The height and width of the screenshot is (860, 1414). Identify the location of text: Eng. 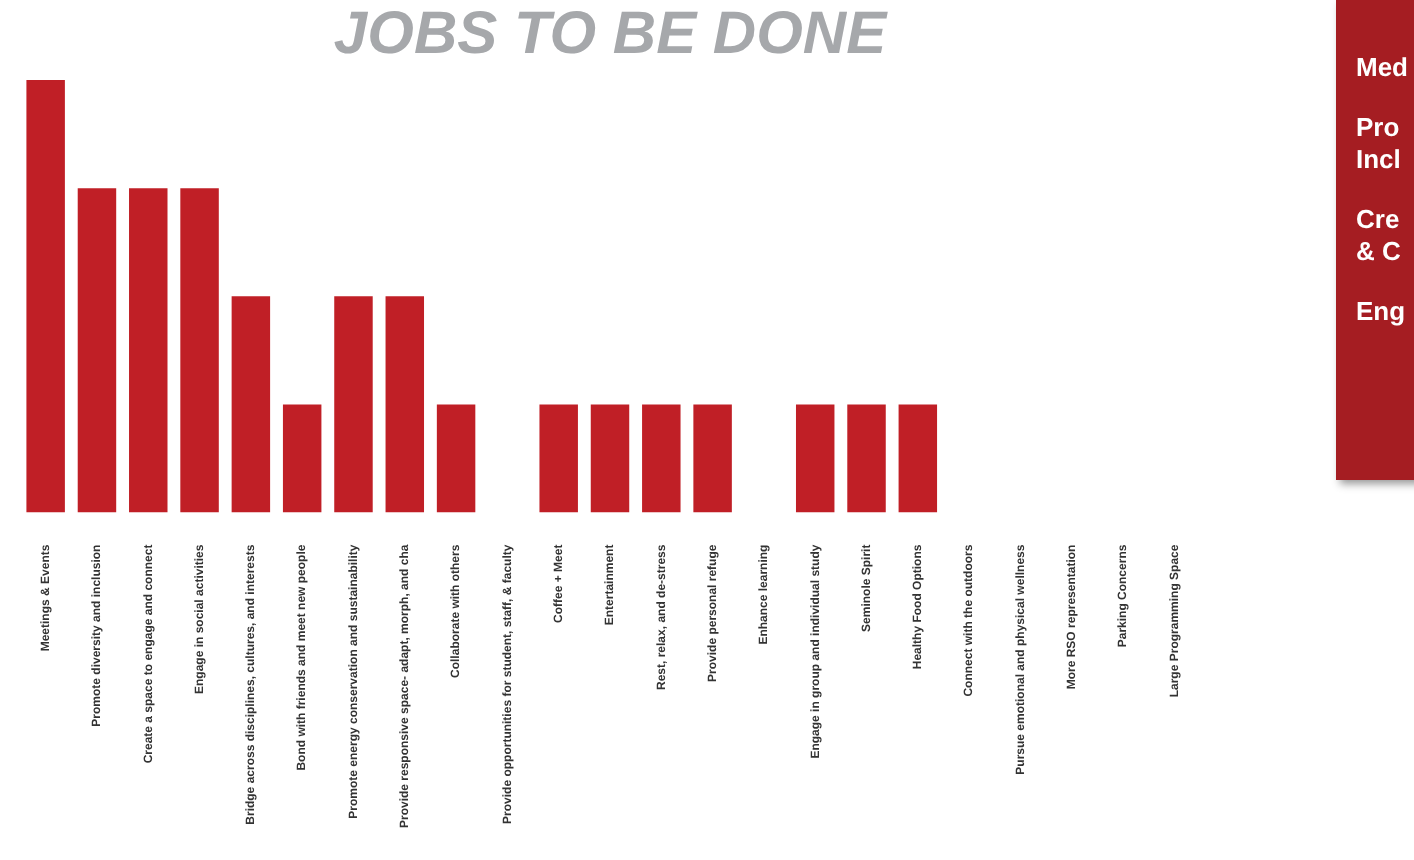
(1382, 312).